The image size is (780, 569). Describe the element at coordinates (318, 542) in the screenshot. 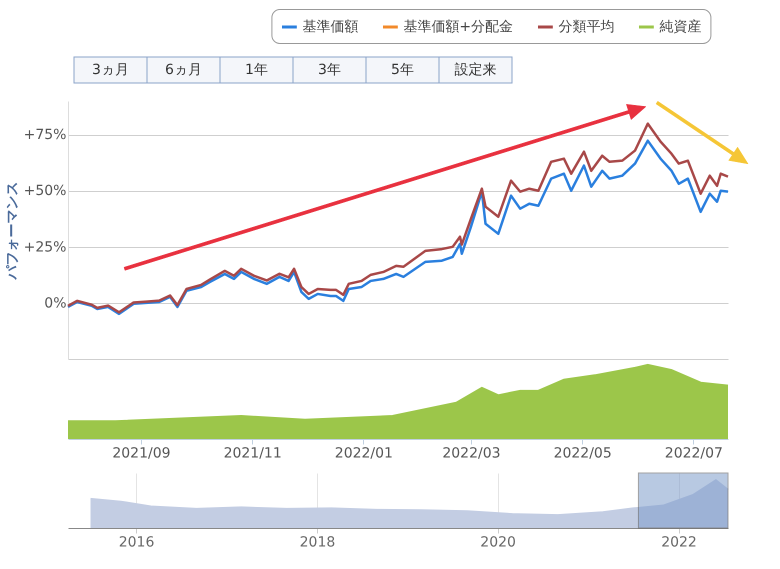

I see `x-tick-label: 2018` at that location.